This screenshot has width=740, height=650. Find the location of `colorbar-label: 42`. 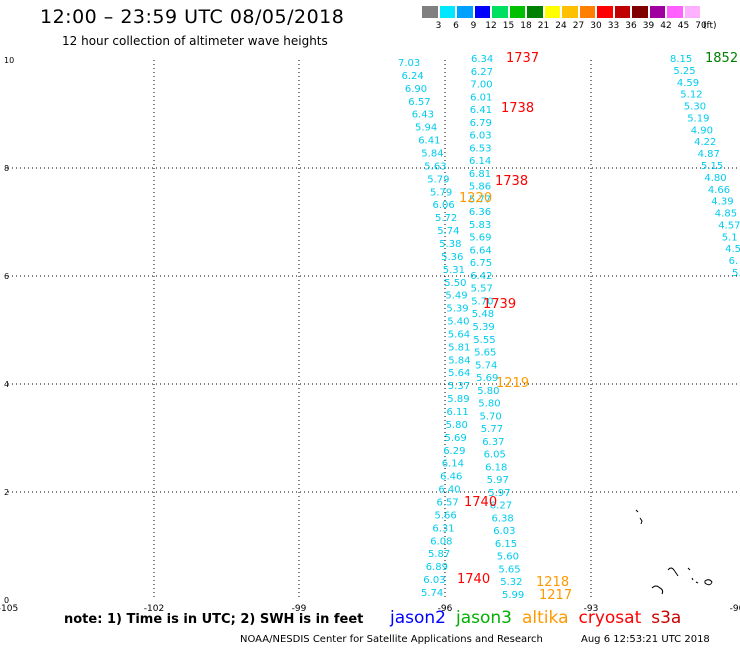

colorbar-label: 42 is located at coordinates (666, 26).